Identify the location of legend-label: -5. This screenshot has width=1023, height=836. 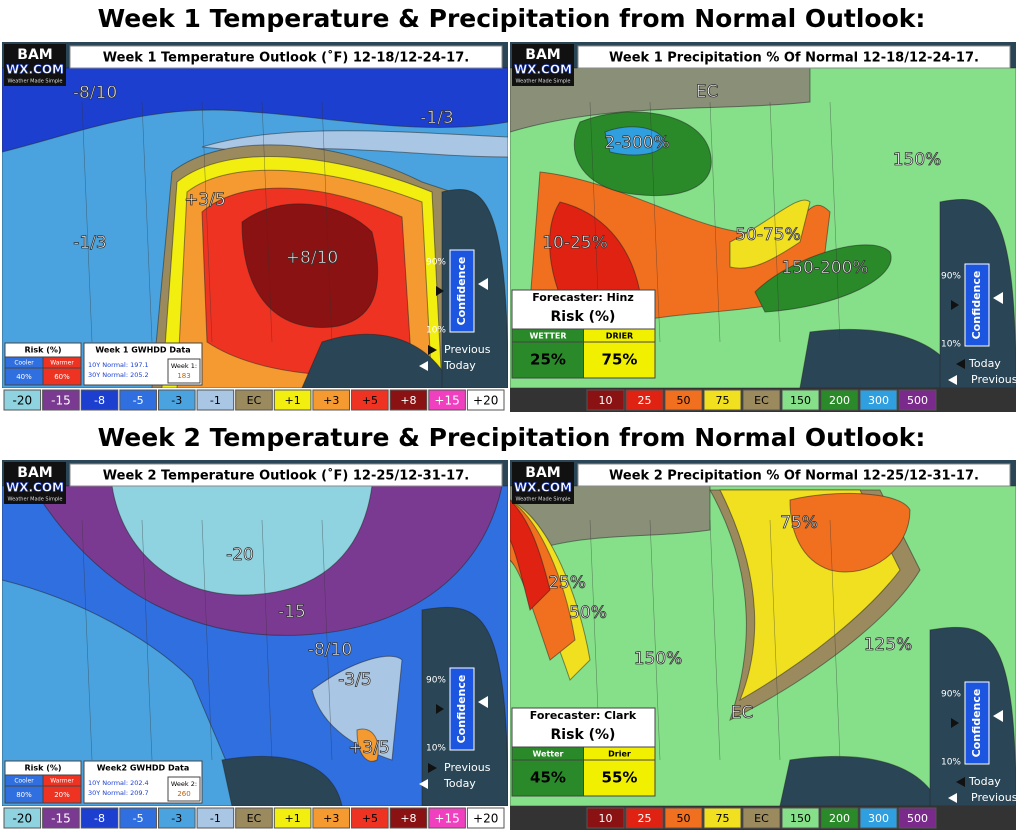
(138, 400).